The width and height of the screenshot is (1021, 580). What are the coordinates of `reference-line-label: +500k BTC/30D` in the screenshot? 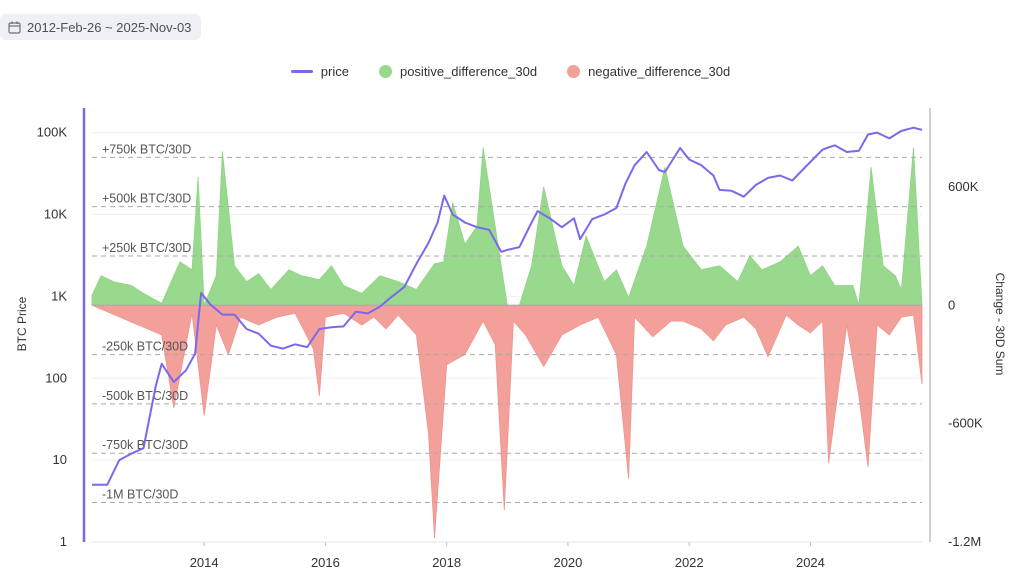 It's located at (146, 199).